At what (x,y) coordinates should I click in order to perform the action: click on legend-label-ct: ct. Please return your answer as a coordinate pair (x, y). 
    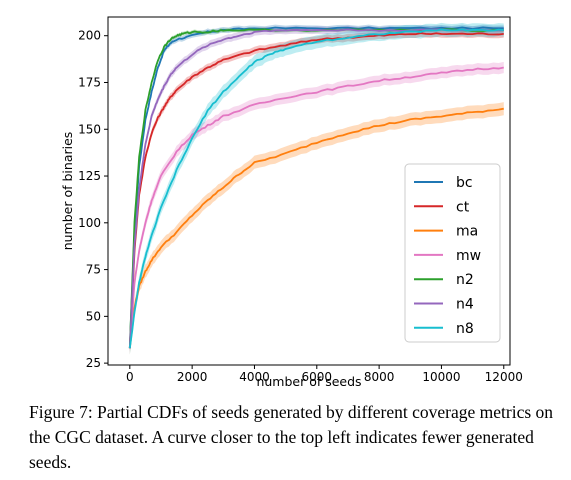
    Looking at the image, I should click on (463, 207).